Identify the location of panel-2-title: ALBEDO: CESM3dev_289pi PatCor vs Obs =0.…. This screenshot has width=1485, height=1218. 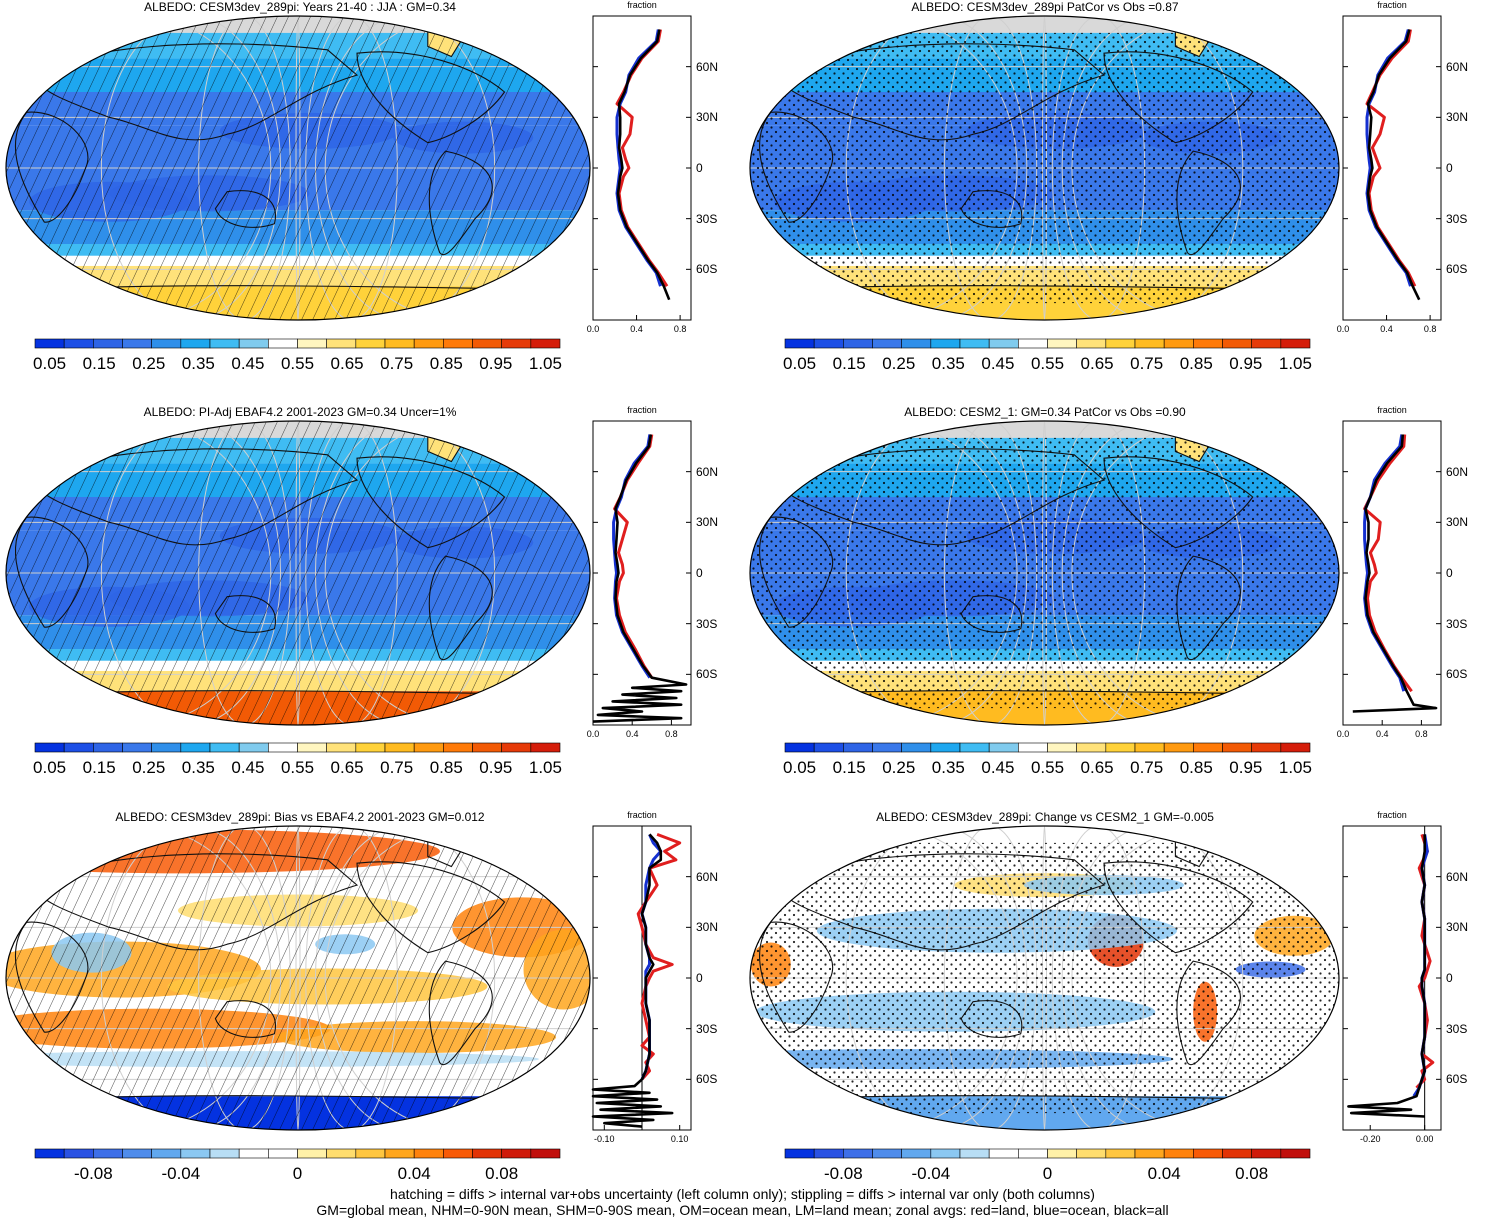
(1045, 7).